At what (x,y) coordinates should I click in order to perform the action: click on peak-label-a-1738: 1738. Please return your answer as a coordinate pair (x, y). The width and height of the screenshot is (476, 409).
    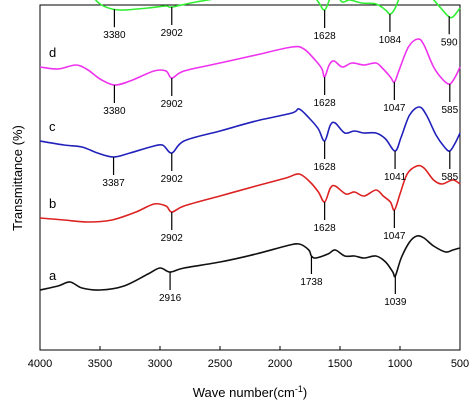
    Looking at the image, I should click on (311, 282).